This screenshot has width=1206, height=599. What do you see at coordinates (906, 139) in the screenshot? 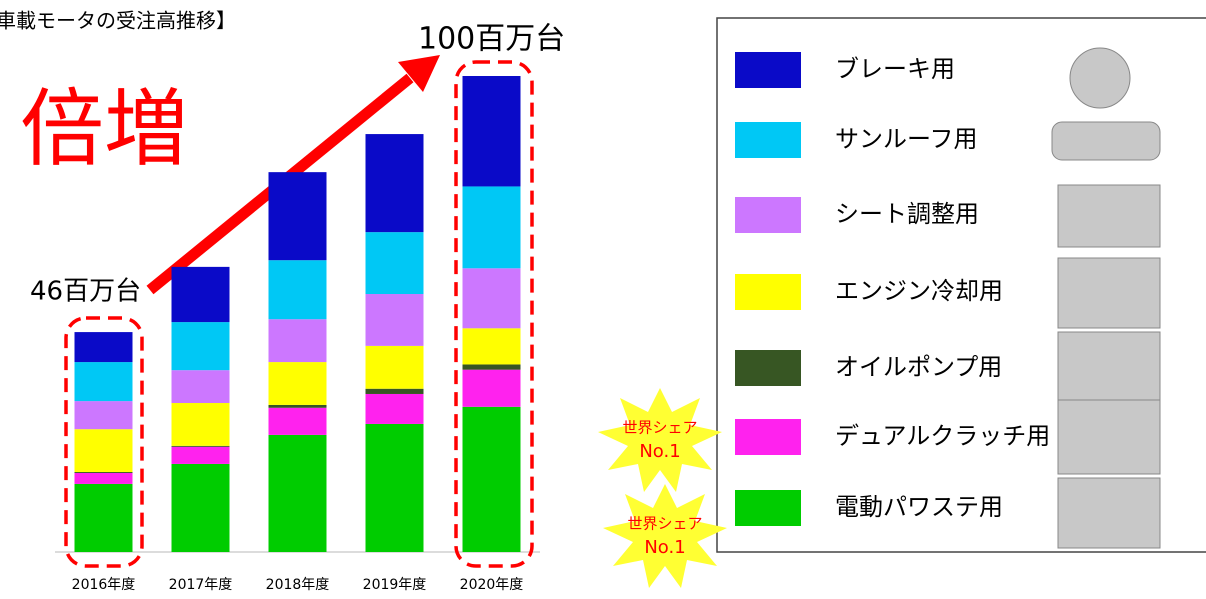
I see `legend-label: サンルーフ用` at bounding box center [906, 139].